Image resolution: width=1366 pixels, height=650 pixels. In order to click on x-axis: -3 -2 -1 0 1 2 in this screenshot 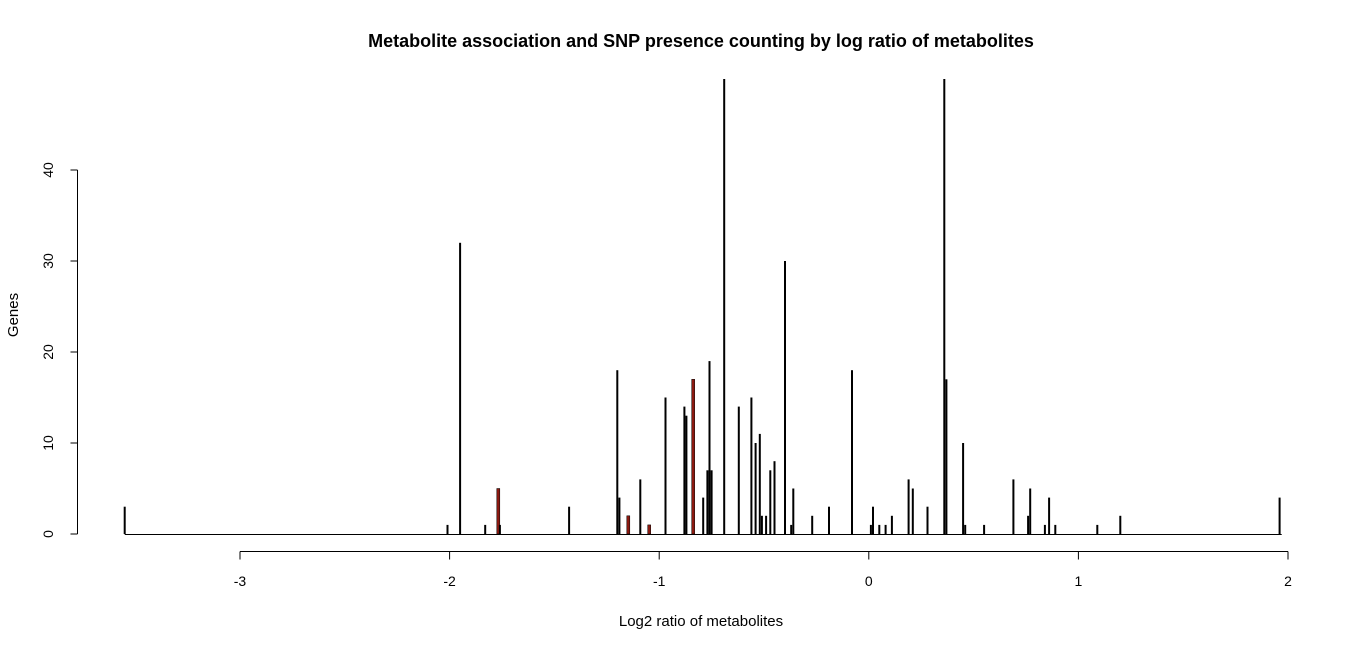, I will do `click(763, 570)`.